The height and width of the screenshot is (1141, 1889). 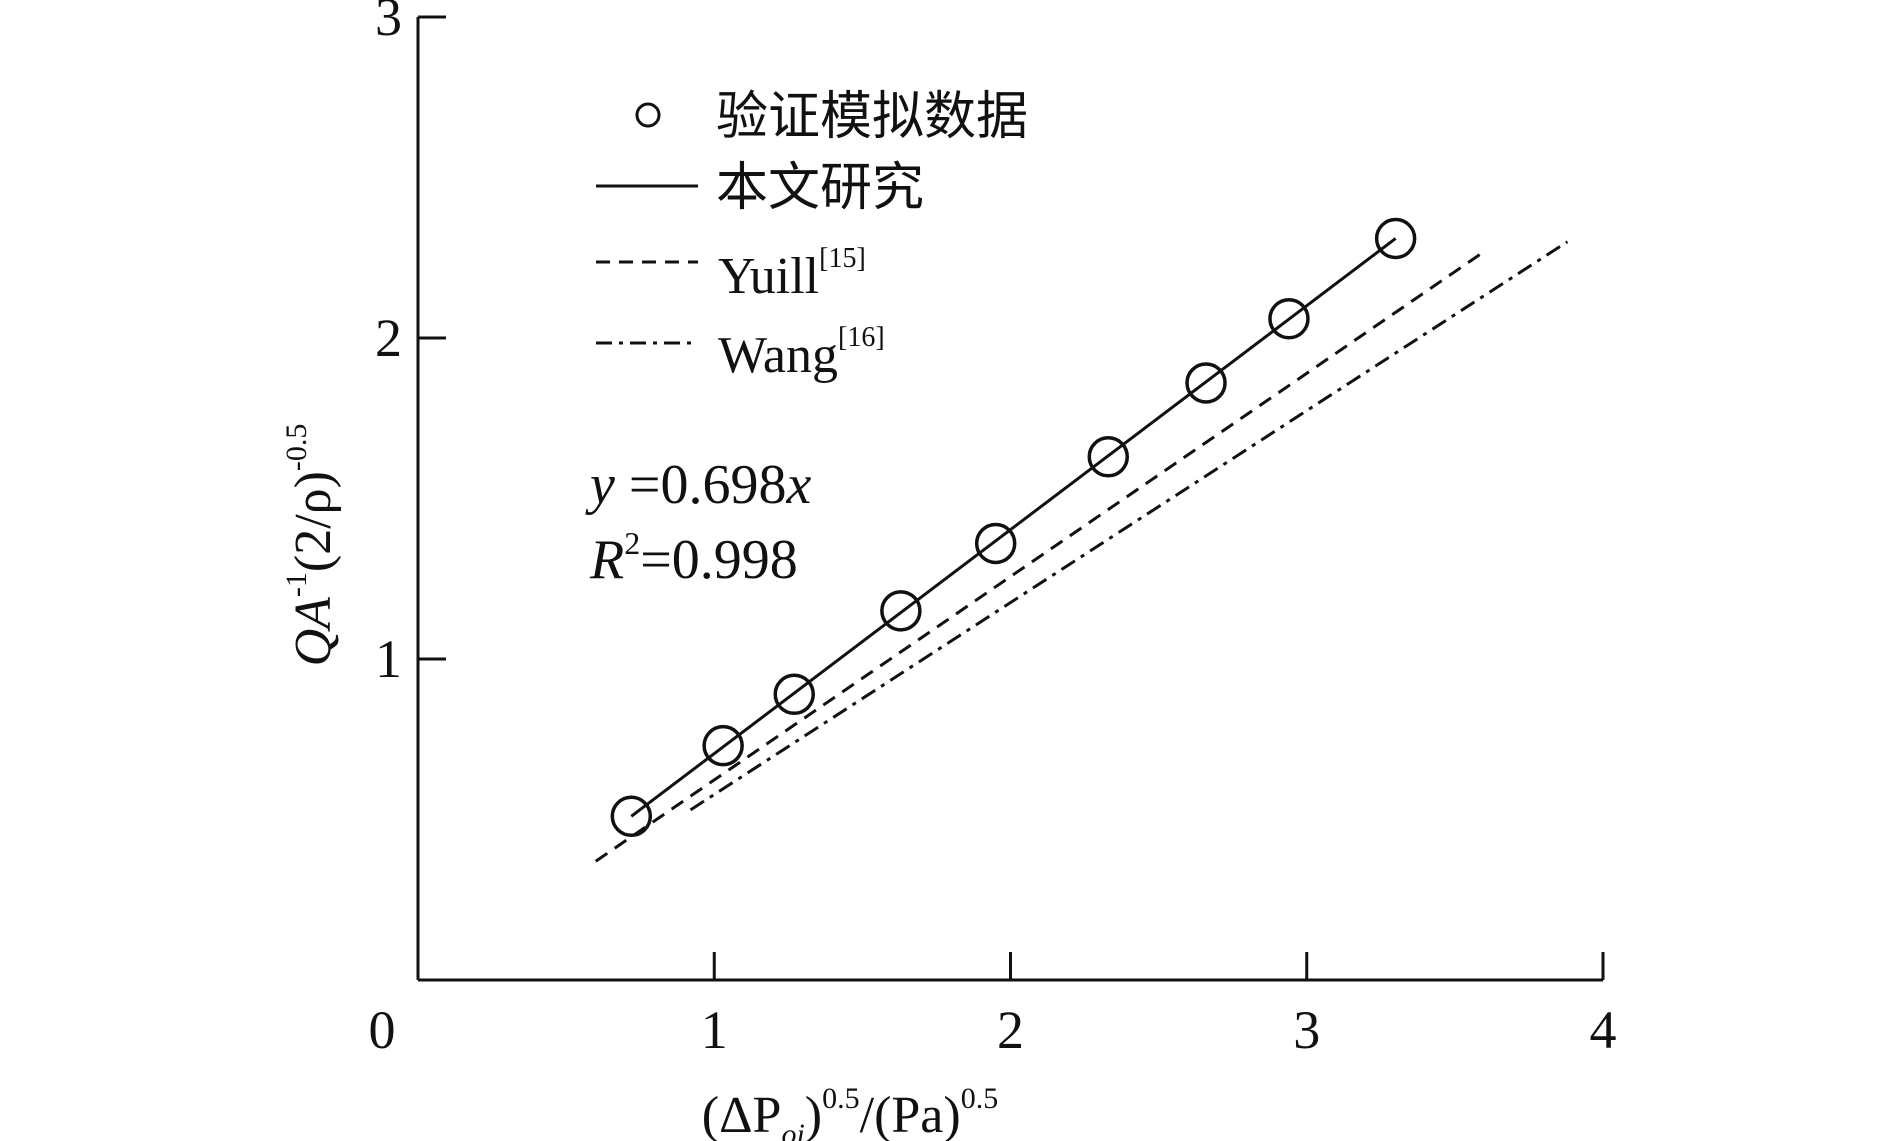 What do you see at coordinates (600, 485) in the screenshot?
I see `equation-y: y` at bounding box center [600, 485].